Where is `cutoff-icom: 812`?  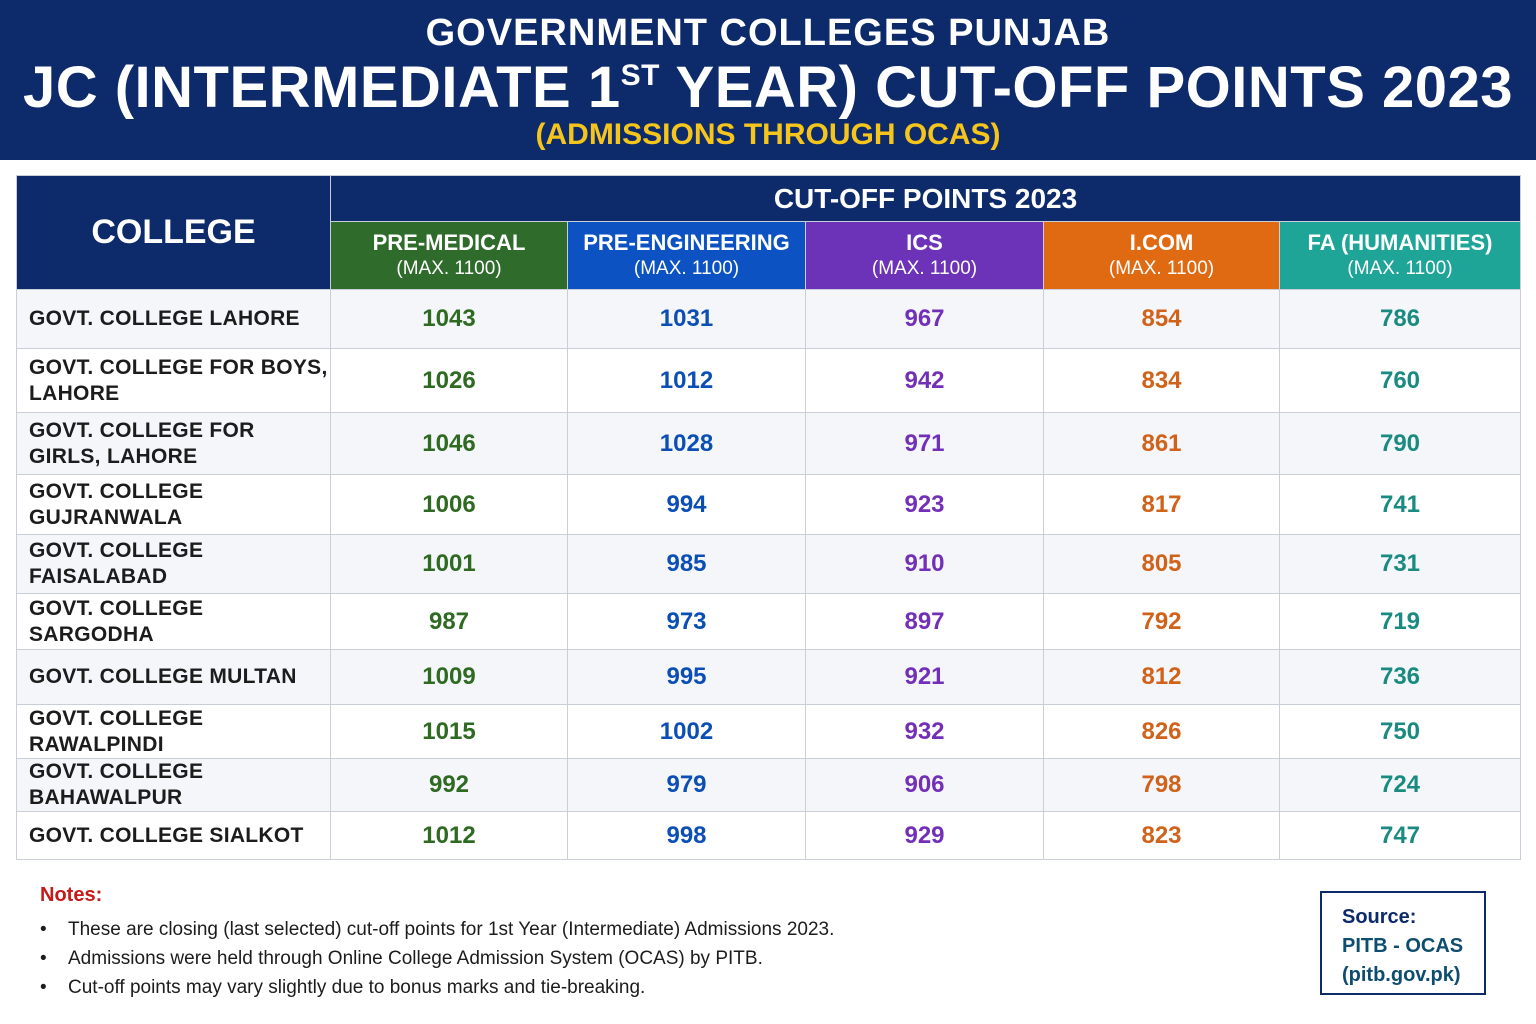 cutoff-icom: 812 is located at coordinates (1161, 677).